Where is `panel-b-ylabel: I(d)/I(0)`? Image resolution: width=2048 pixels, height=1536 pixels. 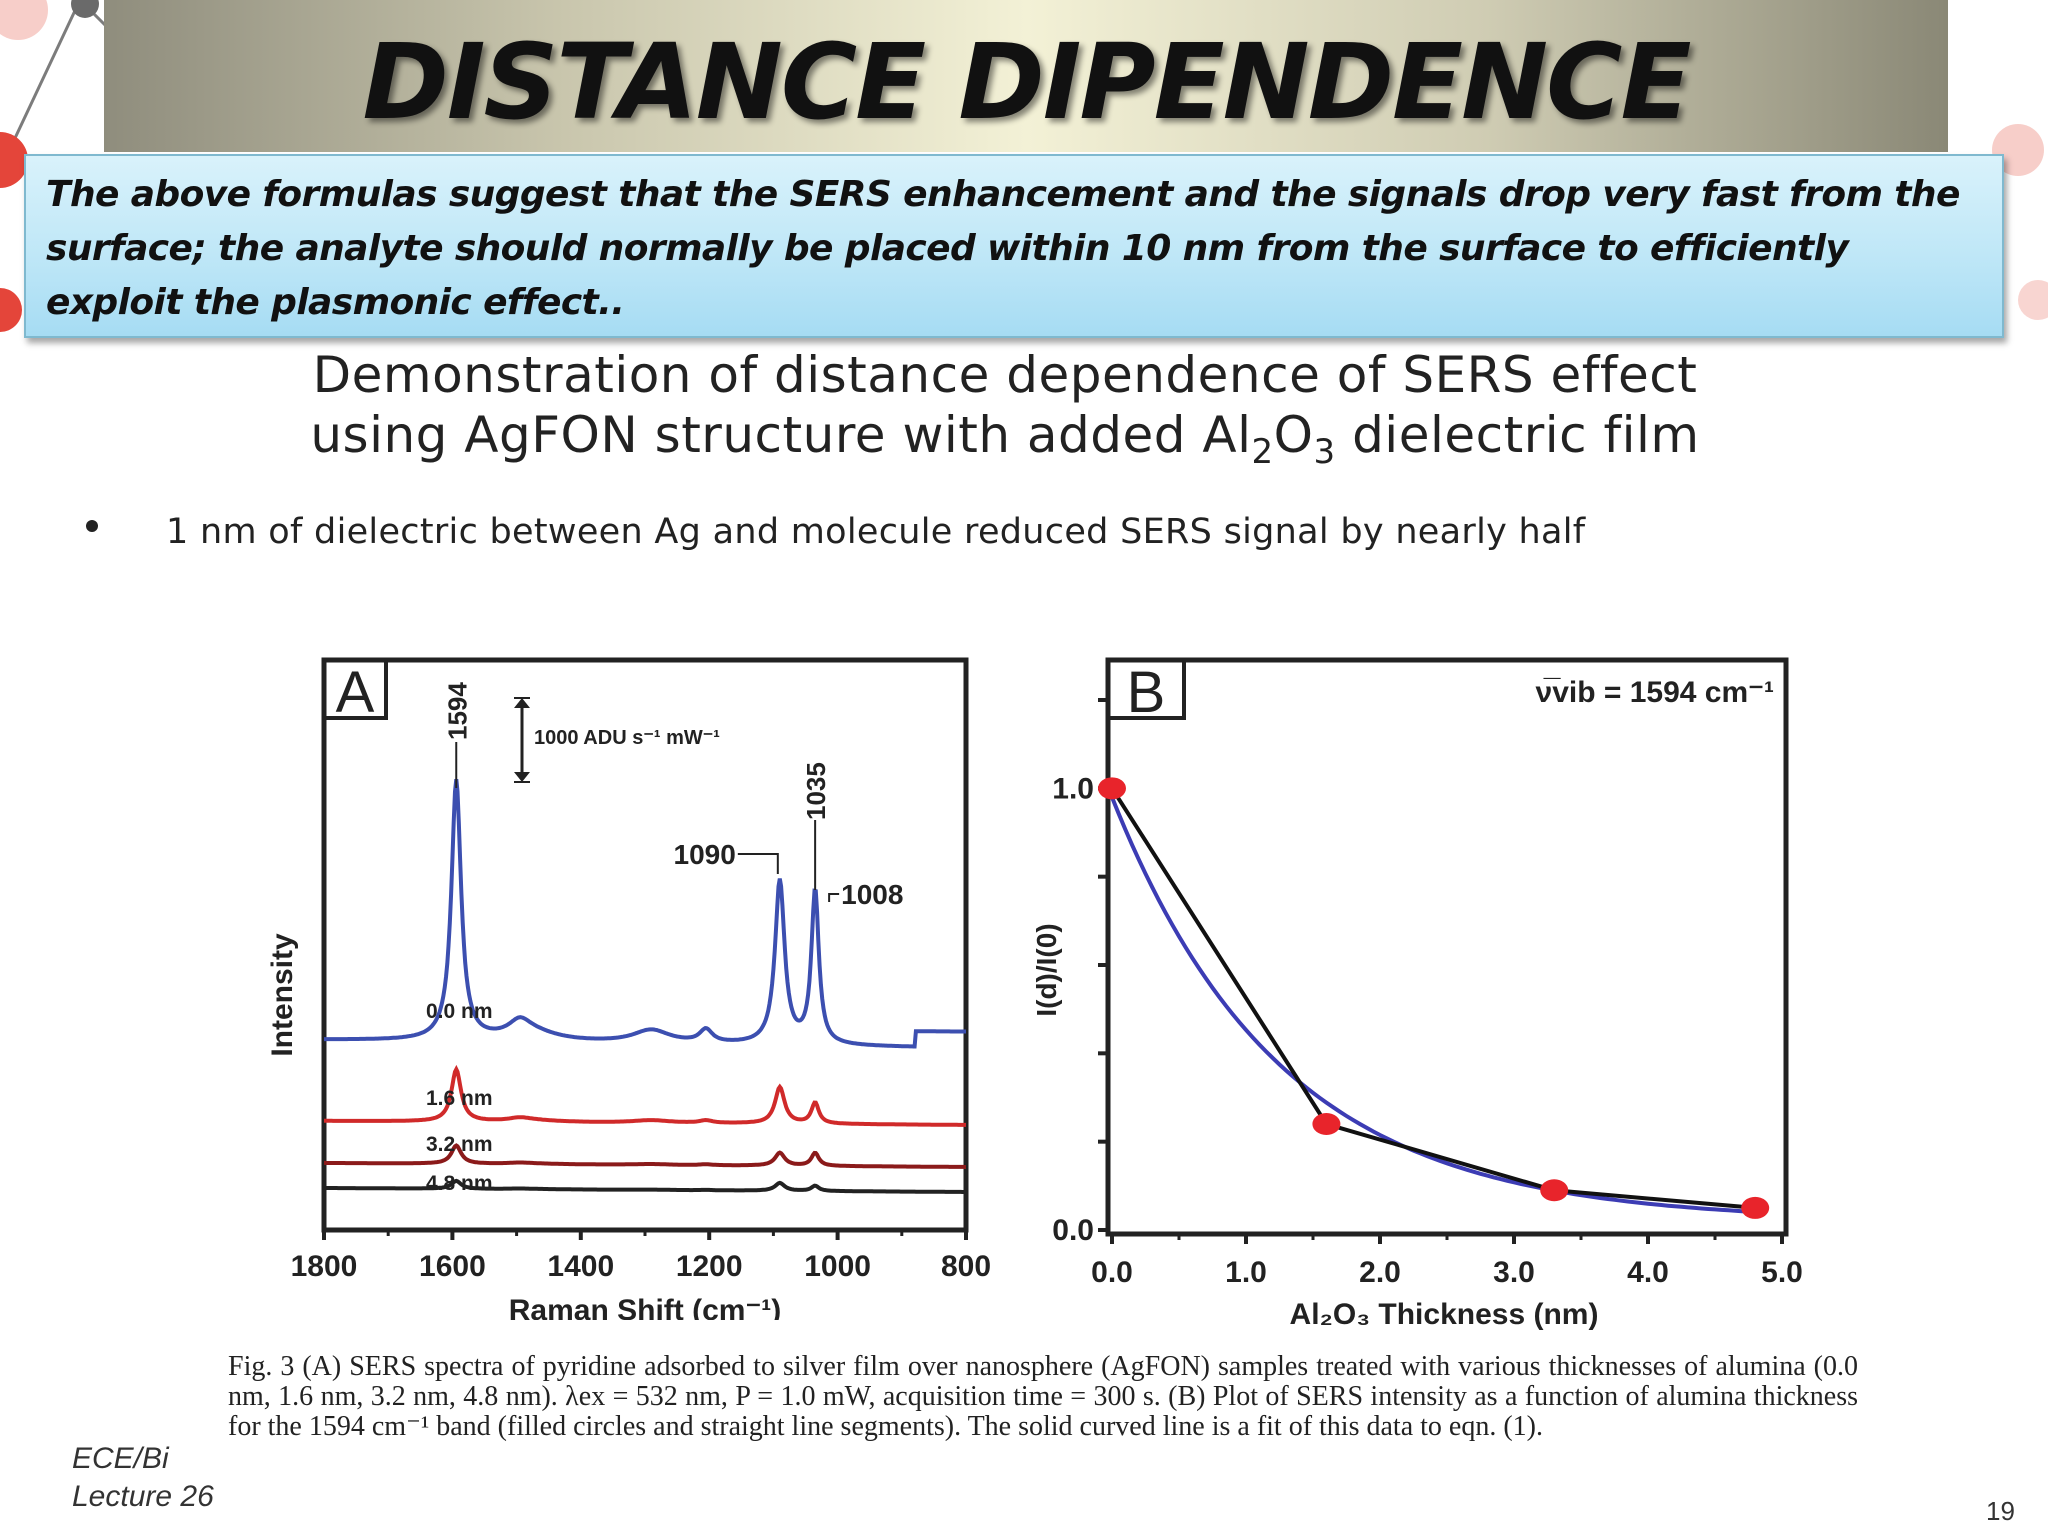 panel-b-ylabel: I(d)/I(0) is located at coordinates (1046, 969).